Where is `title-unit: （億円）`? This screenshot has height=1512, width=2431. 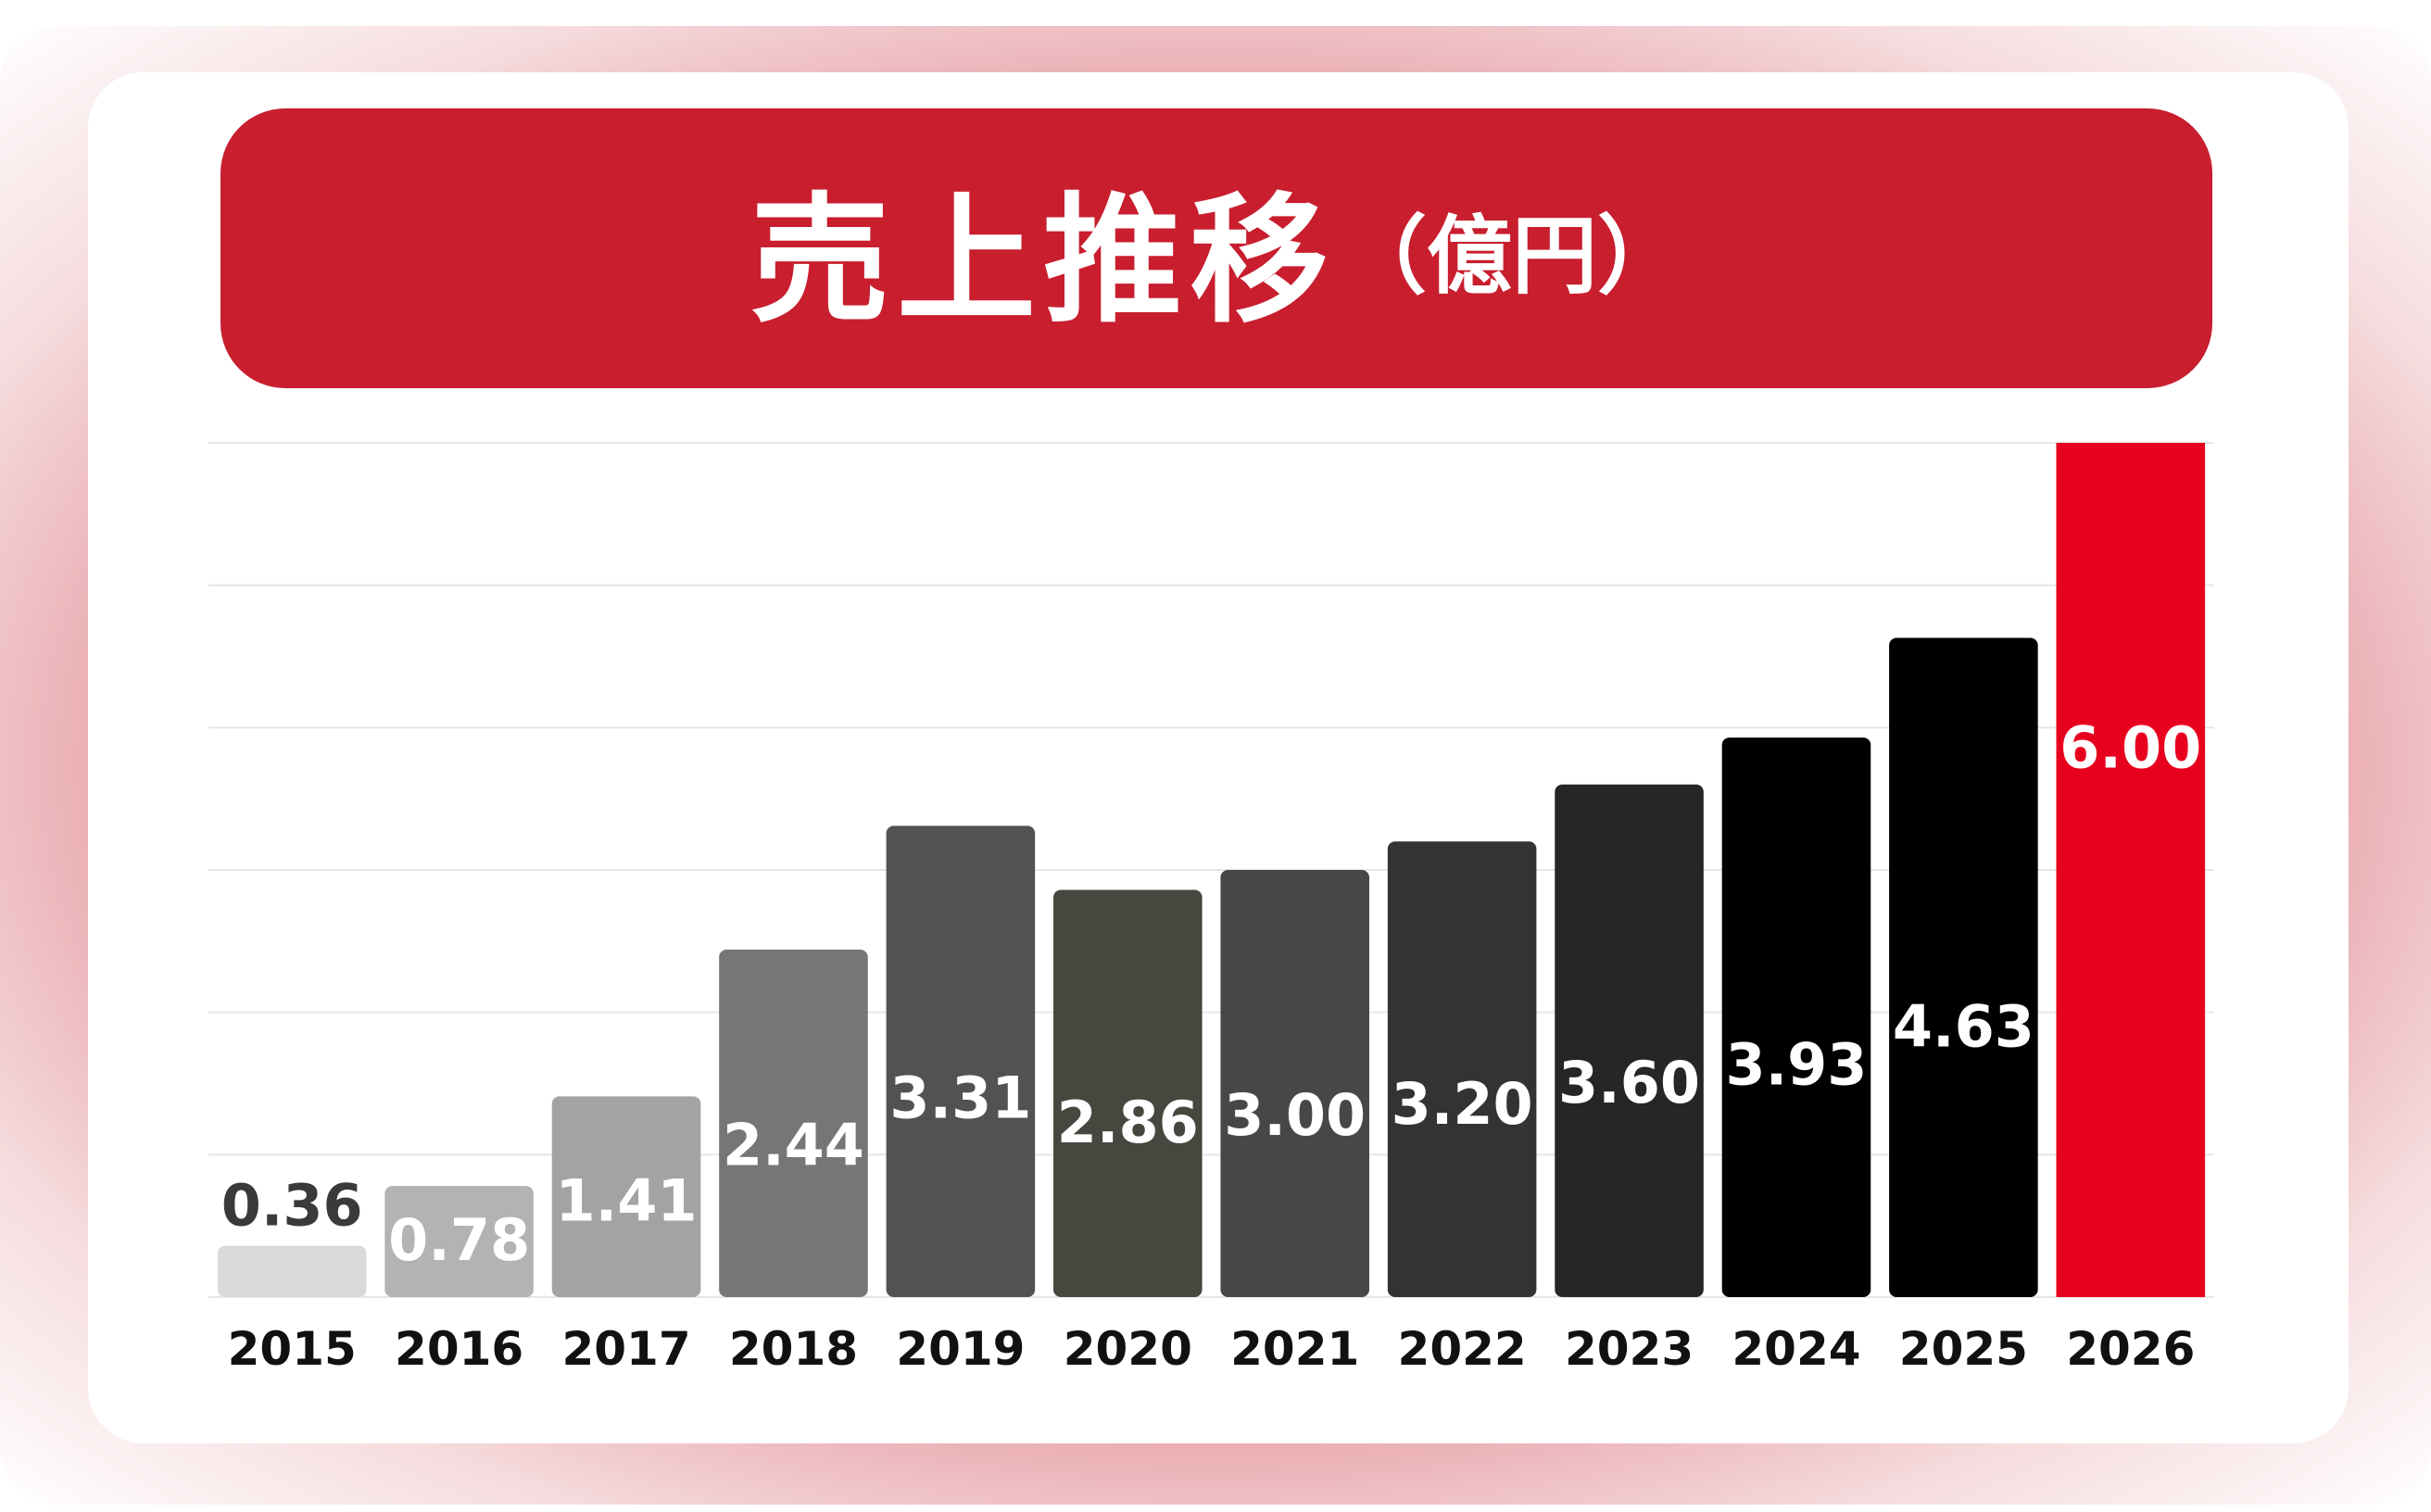 title-unit: （億円） is located at coordinates (1512, 256).